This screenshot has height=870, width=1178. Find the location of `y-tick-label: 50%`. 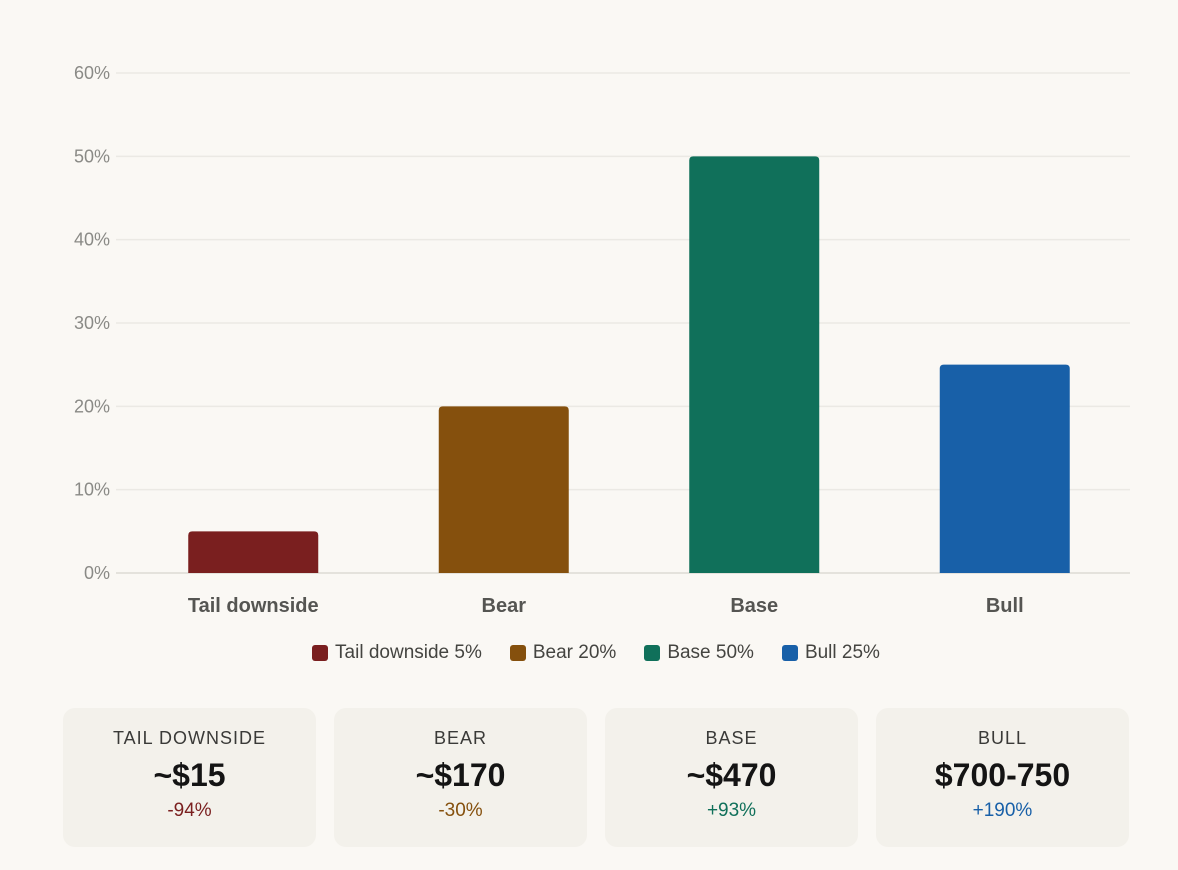

y-tick-label: 50% is located at coordinates (92, 156).